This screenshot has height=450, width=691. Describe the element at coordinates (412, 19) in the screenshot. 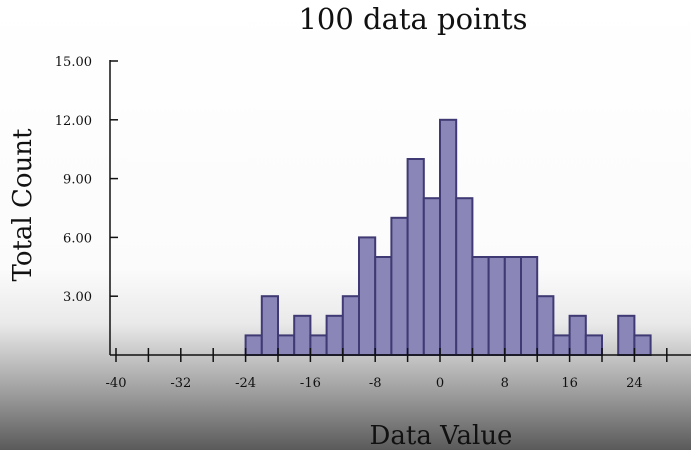

I see `chart-title: 100 data points` at that location.